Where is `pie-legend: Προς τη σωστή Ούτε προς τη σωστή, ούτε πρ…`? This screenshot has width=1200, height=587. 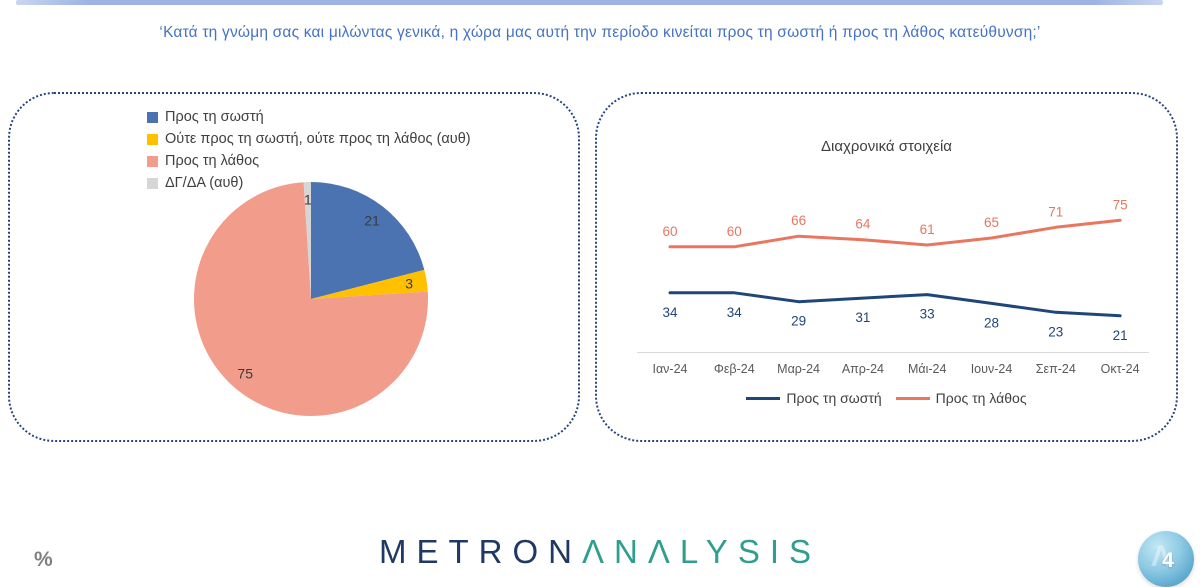 pie-legend: Προς τη σωστή Ούτε προς τη σωστή, ούτε πρ… is located at coordinates (309, 150).